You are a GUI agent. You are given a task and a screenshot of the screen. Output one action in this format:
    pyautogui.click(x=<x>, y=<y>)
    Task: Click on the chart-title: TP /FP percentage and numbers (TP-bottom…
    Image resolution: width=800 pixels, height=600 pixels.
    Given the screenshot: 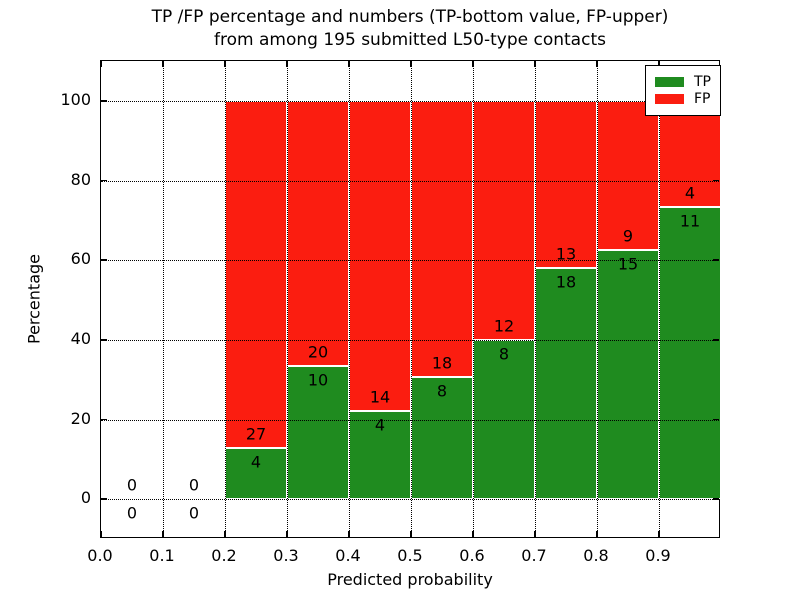 What is the action you would take?
    pyautogui.click(x=410, y=29)
    